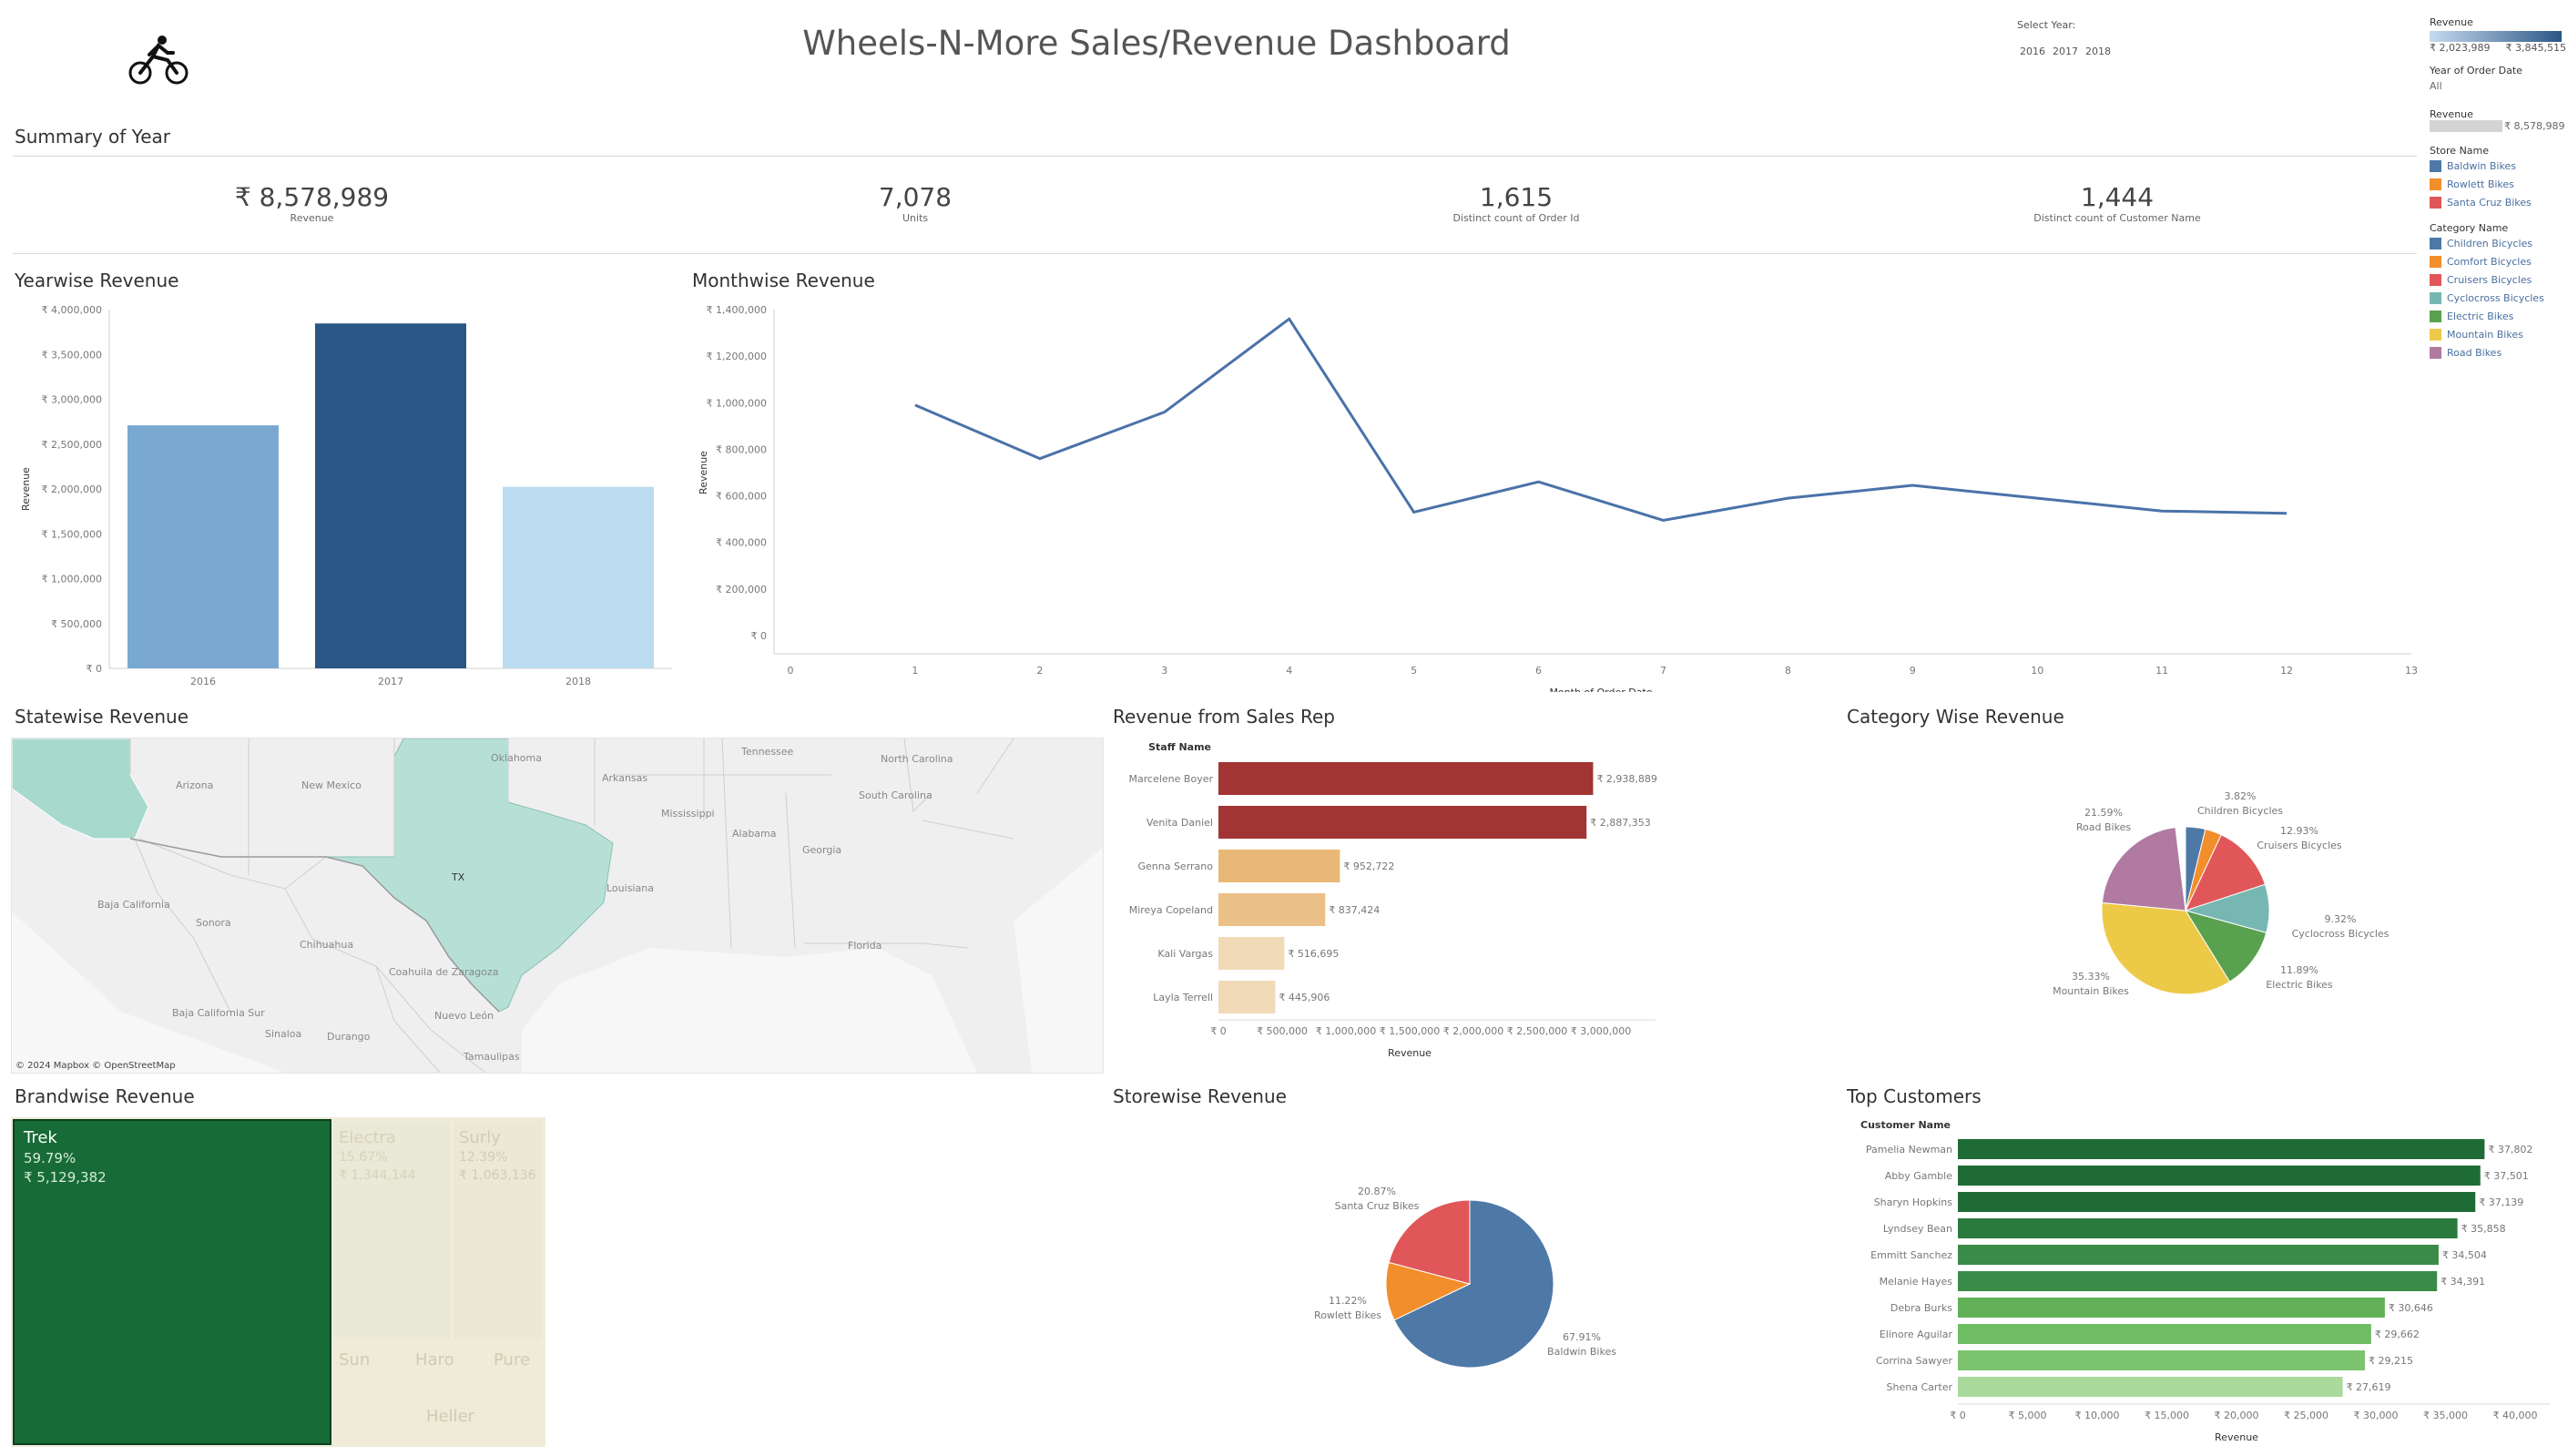  What do you see at coordinates (2464, 1255) in the screenshot?
I see `data-label: ₹ 34,504` at bounding box center [2464, 1255].